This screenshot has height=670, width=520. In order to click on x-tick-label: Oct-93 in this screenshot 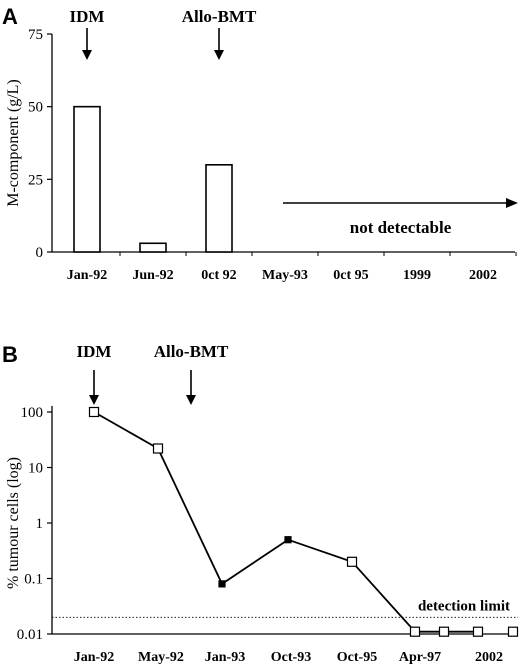, I will do `click(291, 657)`.